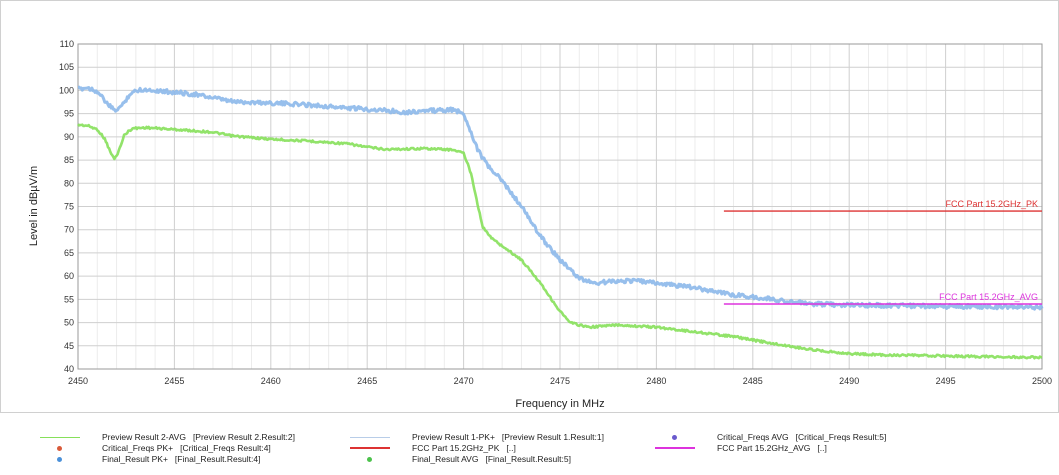 Image resolution: width=1059 pixels, height=475 pixels. Describe the element at coordinates (69, 160) in the screenshot. I see `y-tick-label: 85` at that location.